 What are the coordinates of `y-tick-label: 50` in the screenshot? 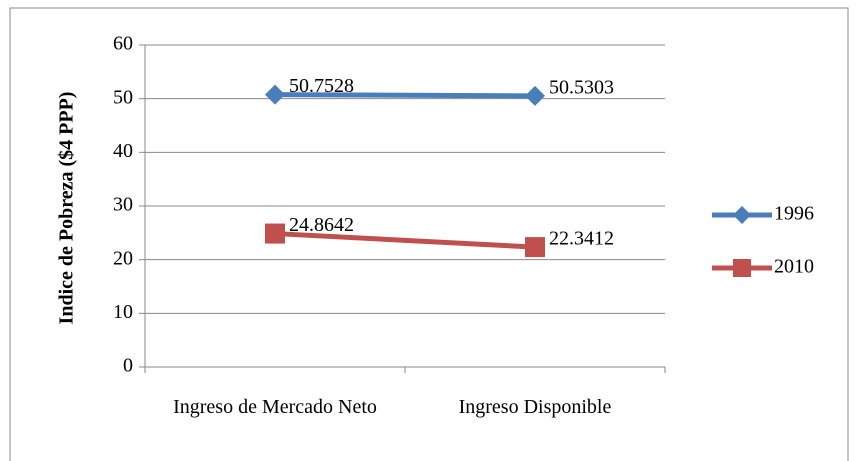 It's located at (123, 97).